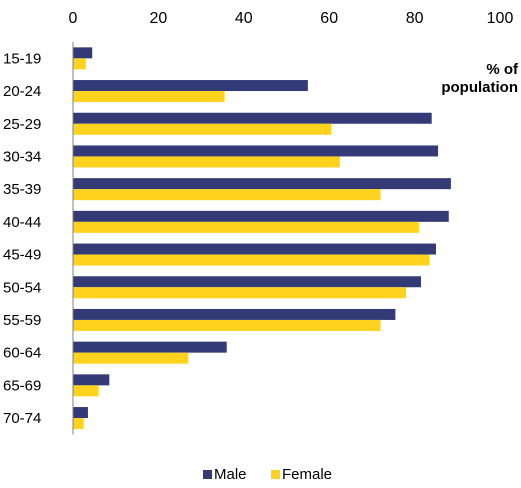  Describe the element at coordinates (22, 287) in the screenshot. I see `category-label: 50-54` at that location.